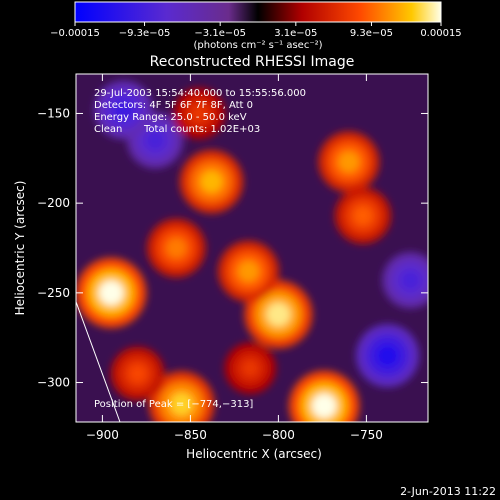 The image size is (500, 500). I want to click on annotation-total-counts: Total counts: 1.02E+03, so click(201, 129).